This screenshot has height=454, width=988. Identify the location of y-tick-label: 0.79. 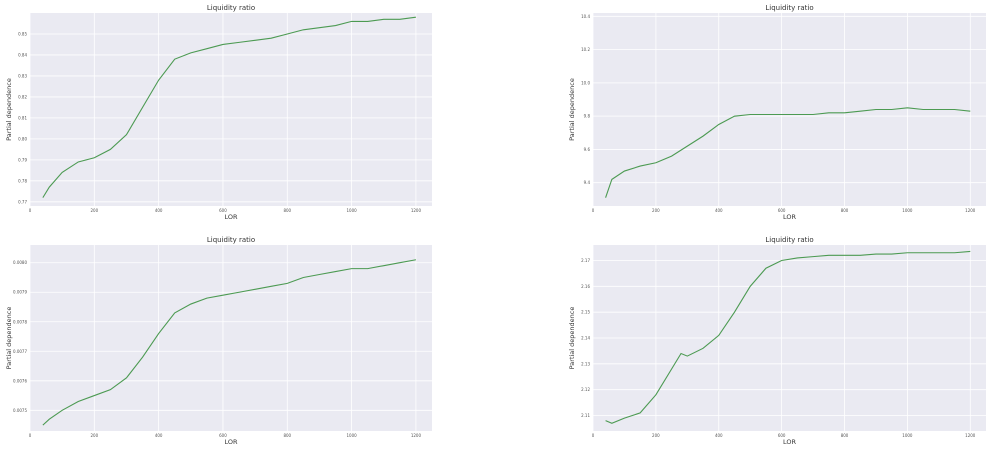
(22, 159).